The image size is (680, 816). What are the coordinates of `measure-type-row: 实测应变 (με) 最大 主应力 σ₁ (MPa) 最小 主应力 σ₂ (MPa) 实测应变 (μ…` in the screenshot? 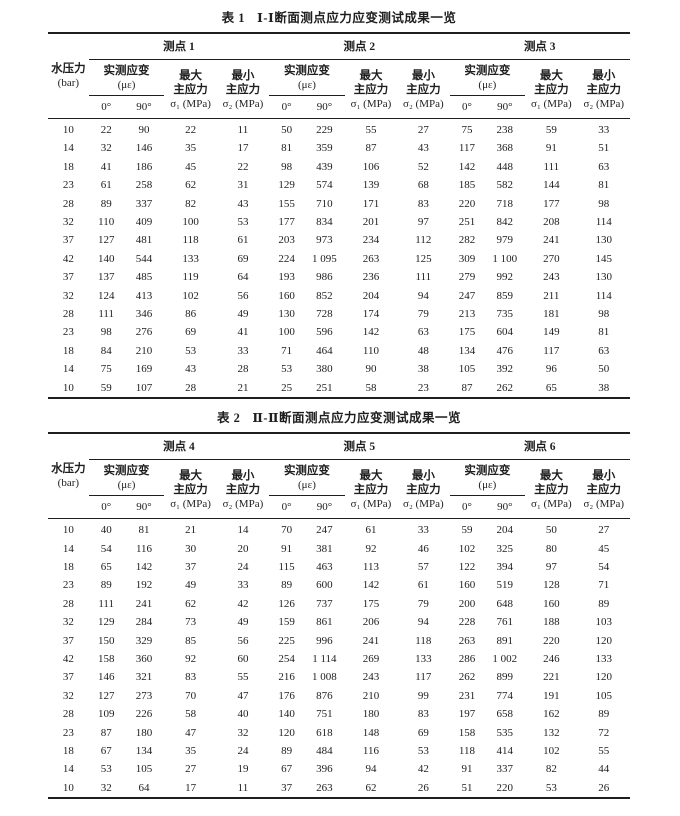 It's located at (339, 84).